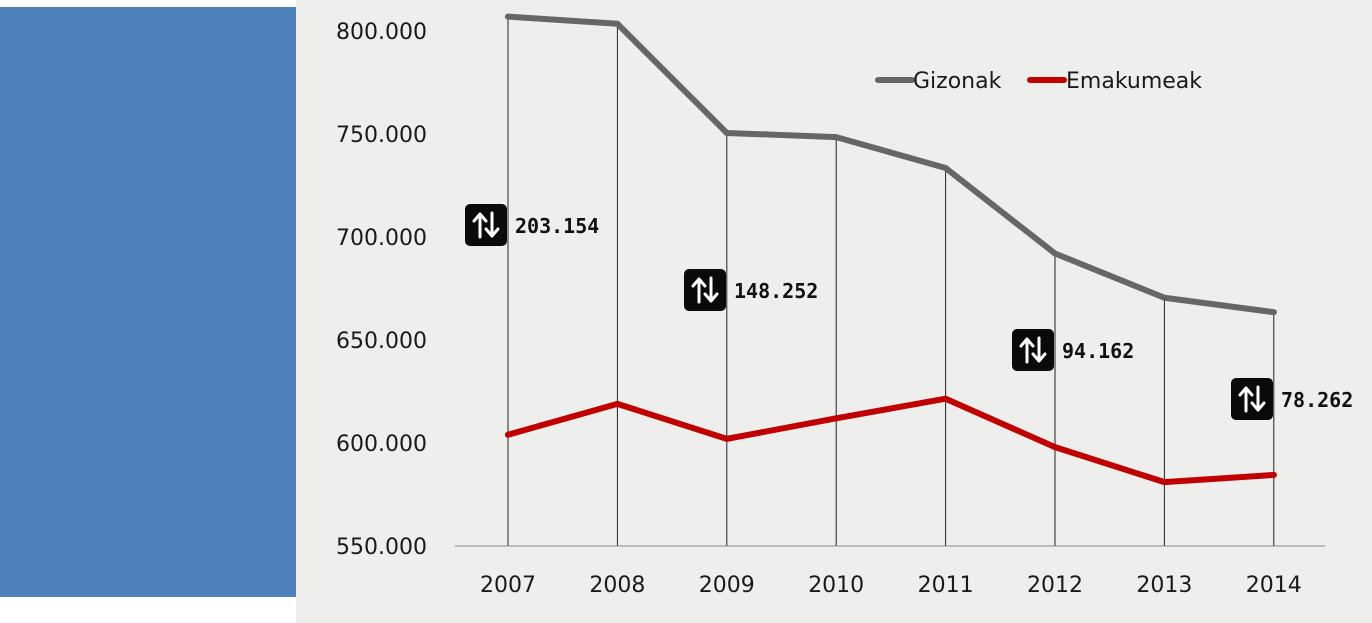  What do you see at coordinates (1134, 81) in the screenshot?
I see `legend-label: Emakumeak` at bounding box center [1134, 81].